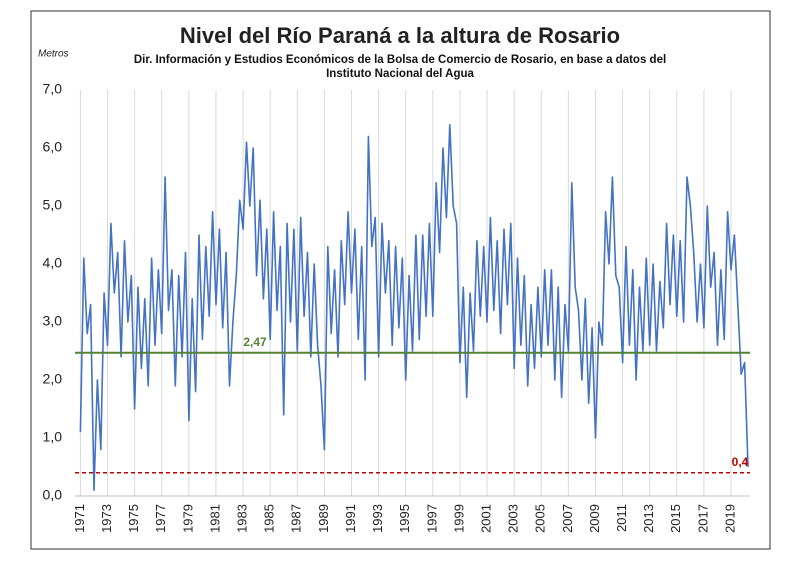 The height and width of the screenshot is (566, 800). Describe the element at coordinates (255, 342) in the screenshot. I see `reference-label: 2,47` at that location.